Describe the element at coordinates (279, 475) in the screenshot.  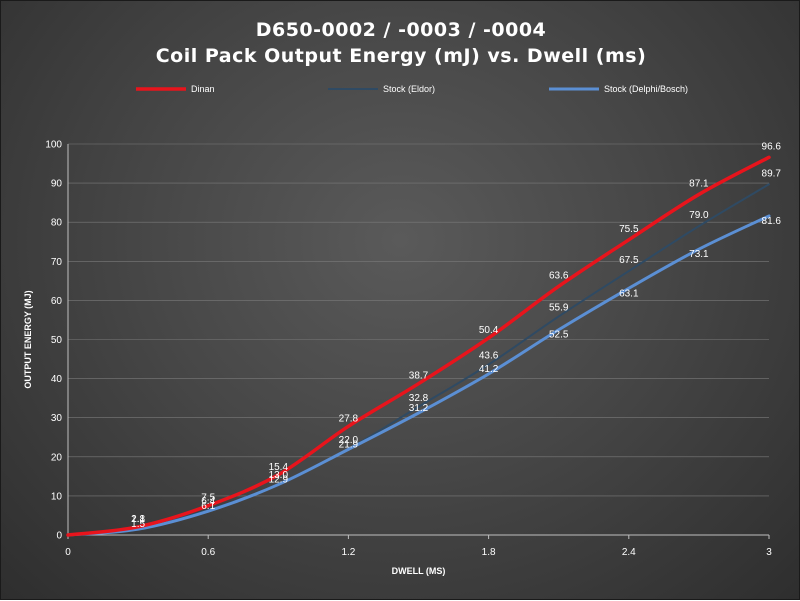
I see `data-label-stock-eldor: 13.0` at that location.